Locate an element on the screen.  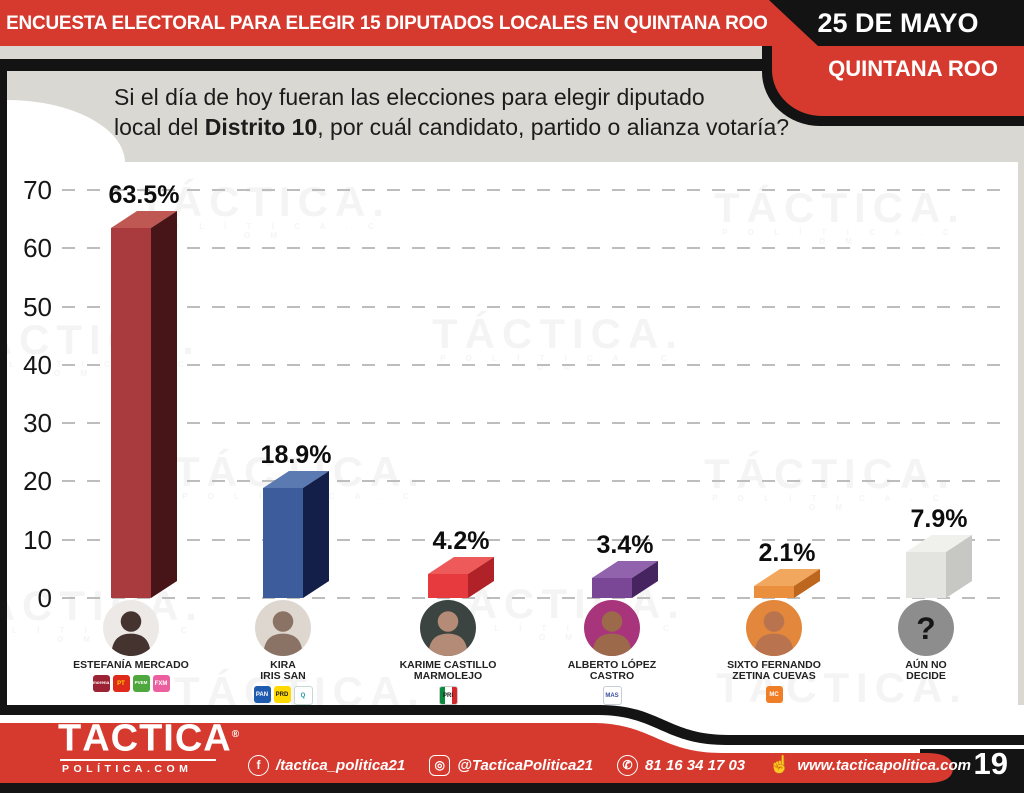
decor-black-stripe is located at coordinates (399, 65).